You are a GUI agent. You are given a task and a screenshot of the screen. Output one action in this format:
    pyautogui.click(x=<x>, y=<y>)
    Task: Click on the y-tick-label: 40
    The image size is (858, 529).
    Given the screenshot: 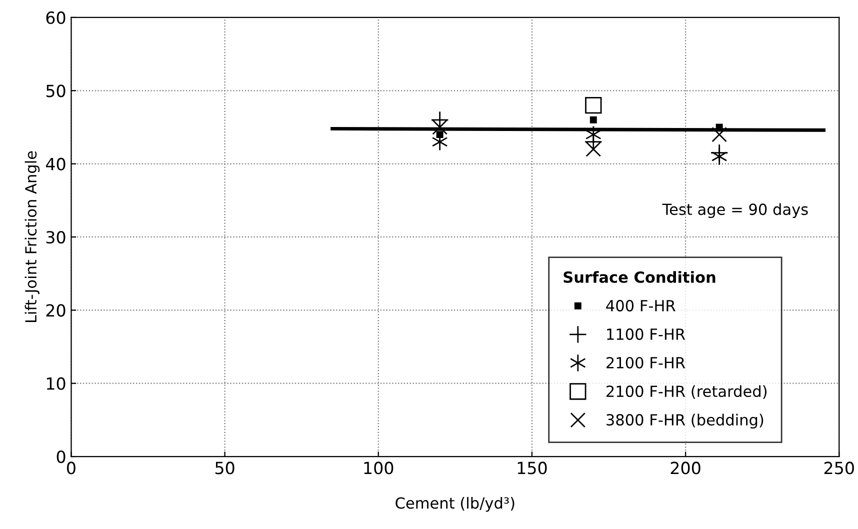 What is the action you would take?
    pyautogui.click(x=56, y=164)
    